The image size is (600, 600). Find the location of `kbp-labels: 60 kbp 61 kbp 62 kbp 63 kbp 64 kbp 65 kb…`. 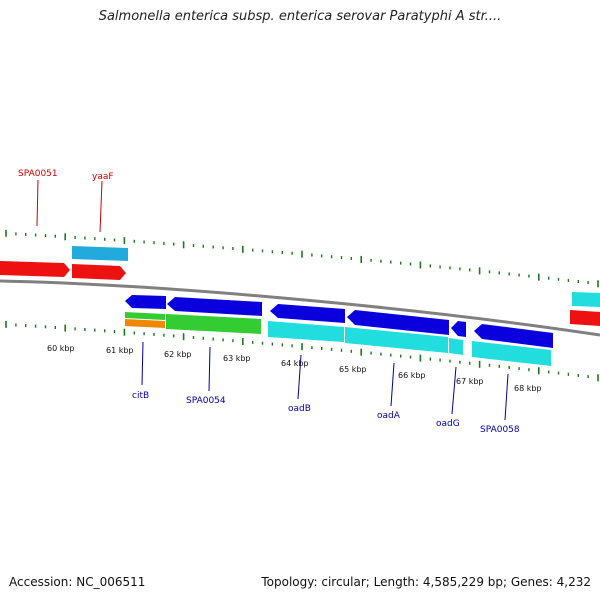

kbp-labels: 60 kbp 61 kbp 62 kbp 63 kbp 64 kbp 65 kb… is located at coordinates (294, 368).